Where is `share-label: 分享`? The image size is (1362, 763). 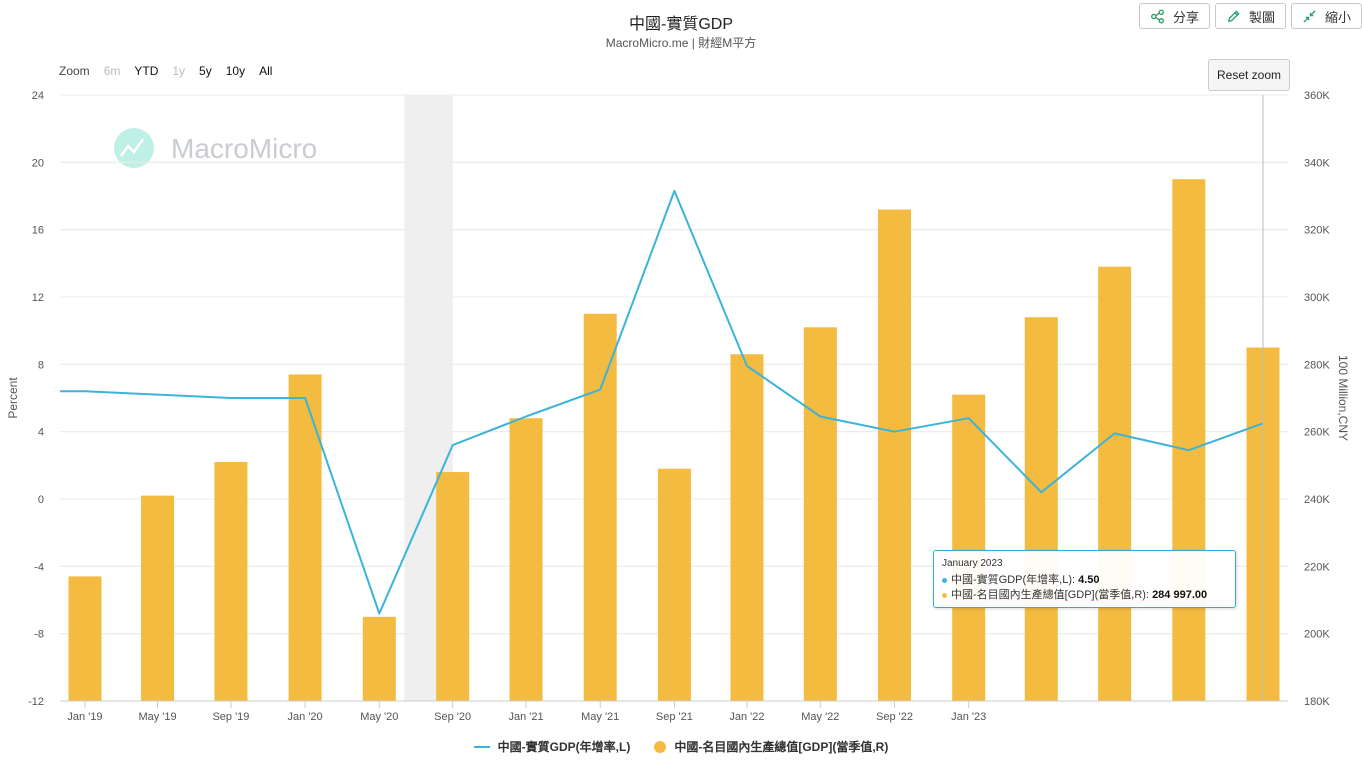
share-label: 分享 is located at coordinates (1185, 17).